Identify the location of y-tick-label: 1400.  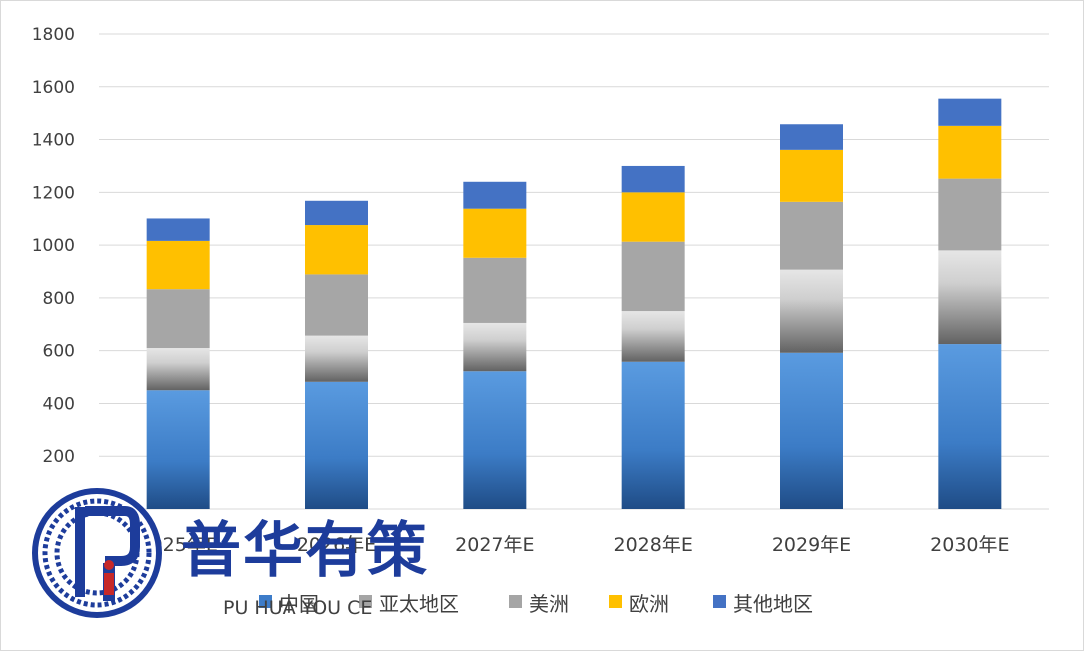
(53, 141).